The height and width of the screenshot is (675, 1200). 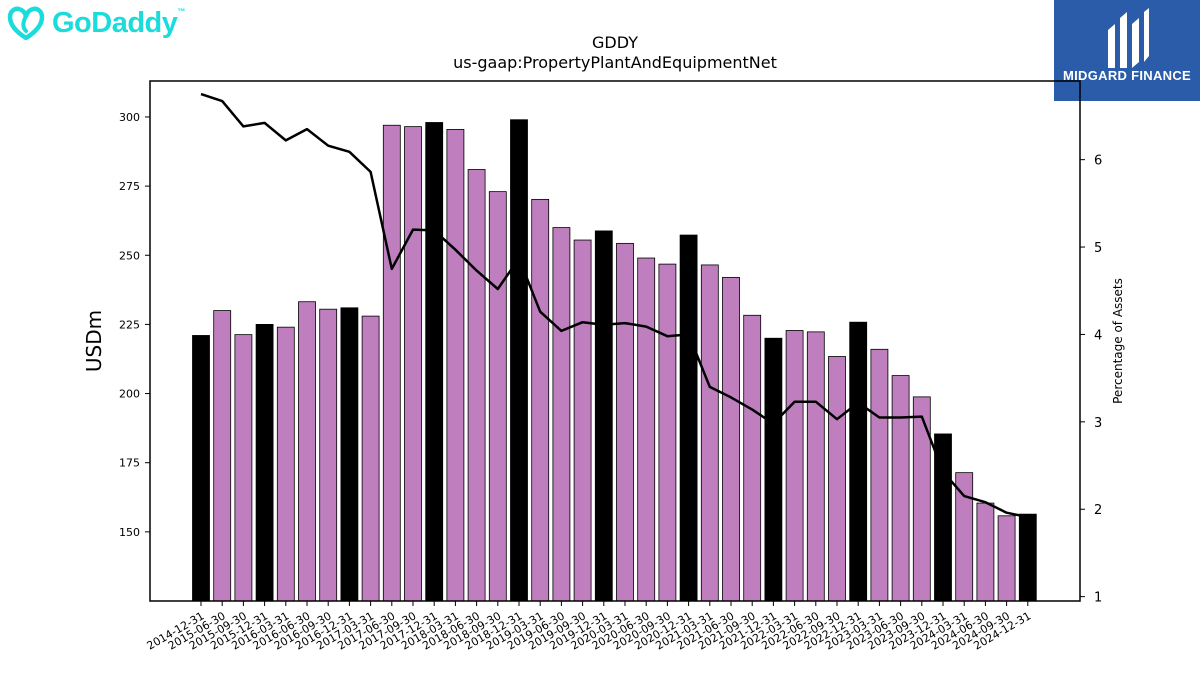 I want to click on y-tick-label: 200, so click(x=129, y=394).